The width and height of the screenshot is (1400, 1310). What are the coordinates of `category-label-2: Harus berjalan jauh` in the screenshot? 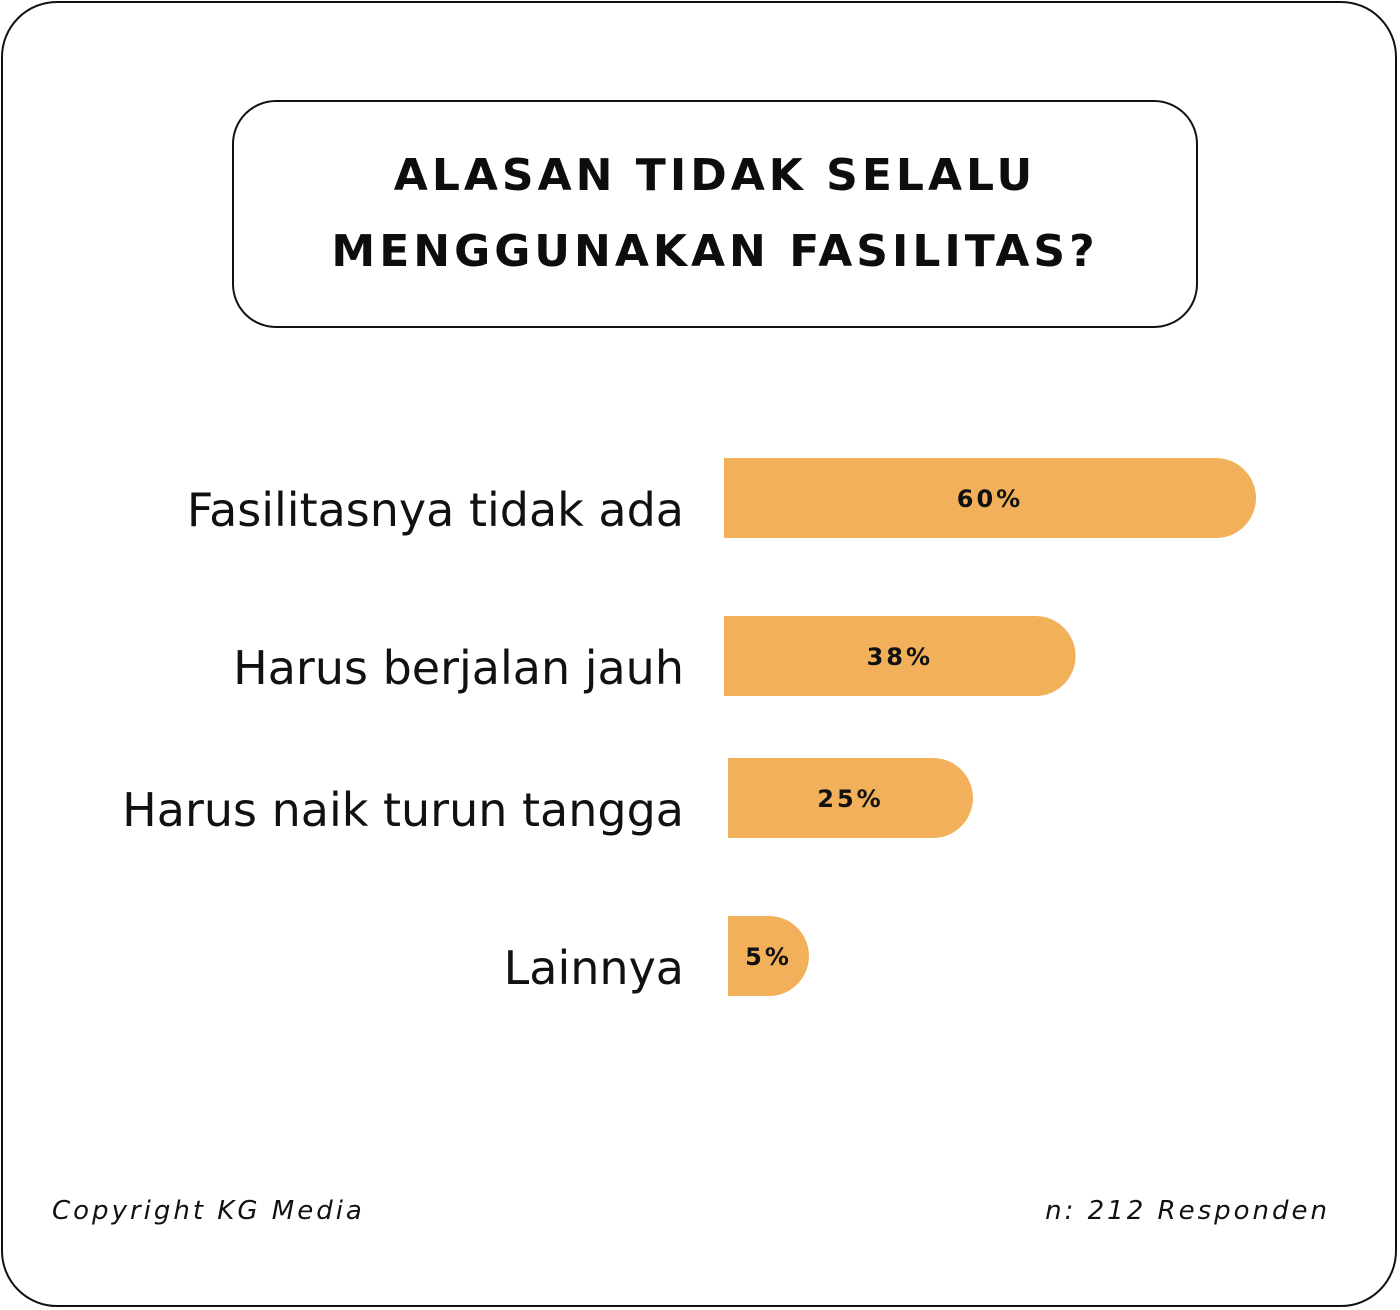 It's located at (458, 668).